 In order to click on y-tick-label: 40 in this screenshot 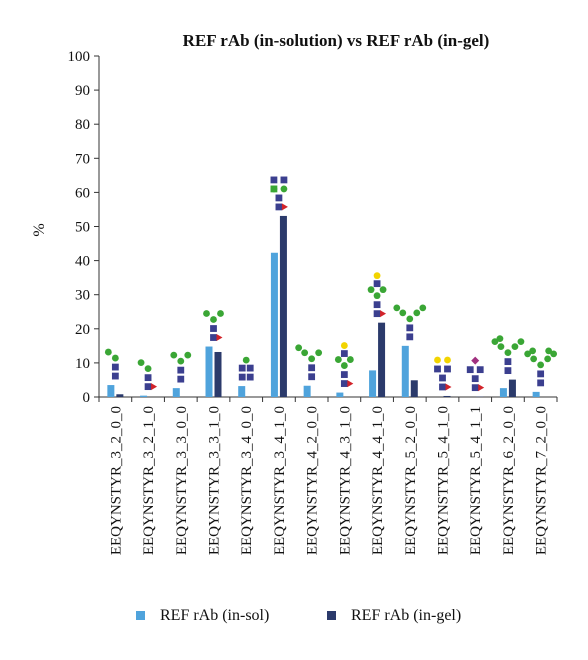, I will do `click(82, 262)`.